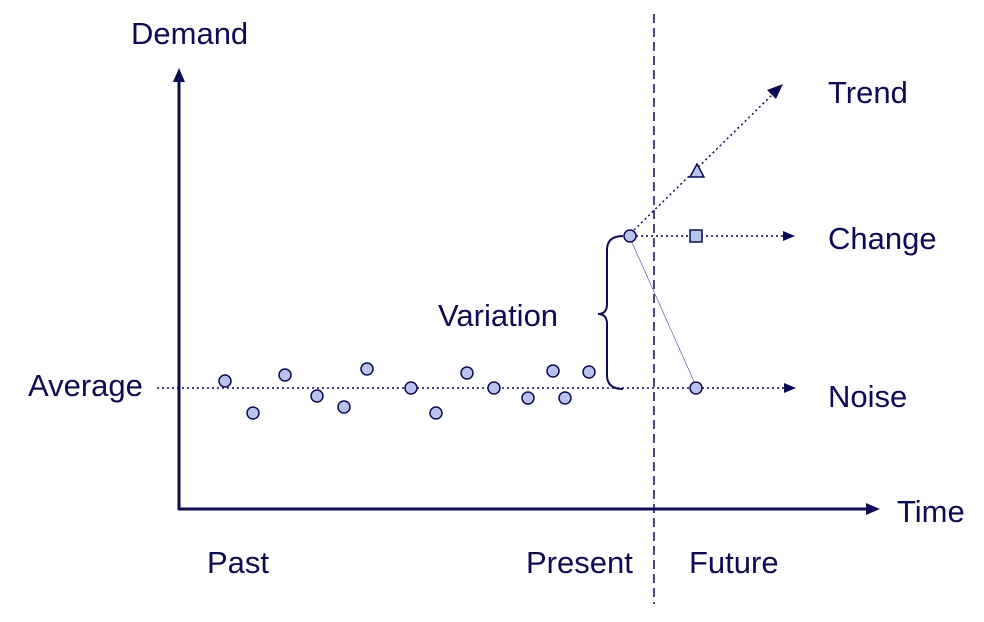 The image size is (984, 622). I want to click on trend-line, so click(703, 162).